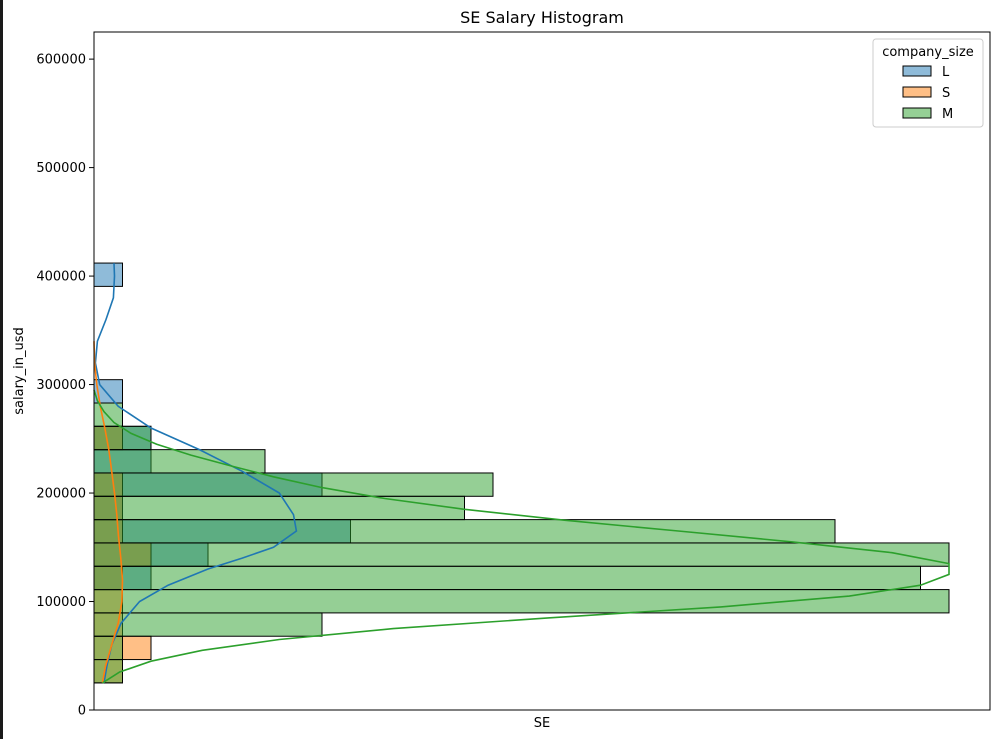  I want to click on legend-label-L: L, so click(946, 72).